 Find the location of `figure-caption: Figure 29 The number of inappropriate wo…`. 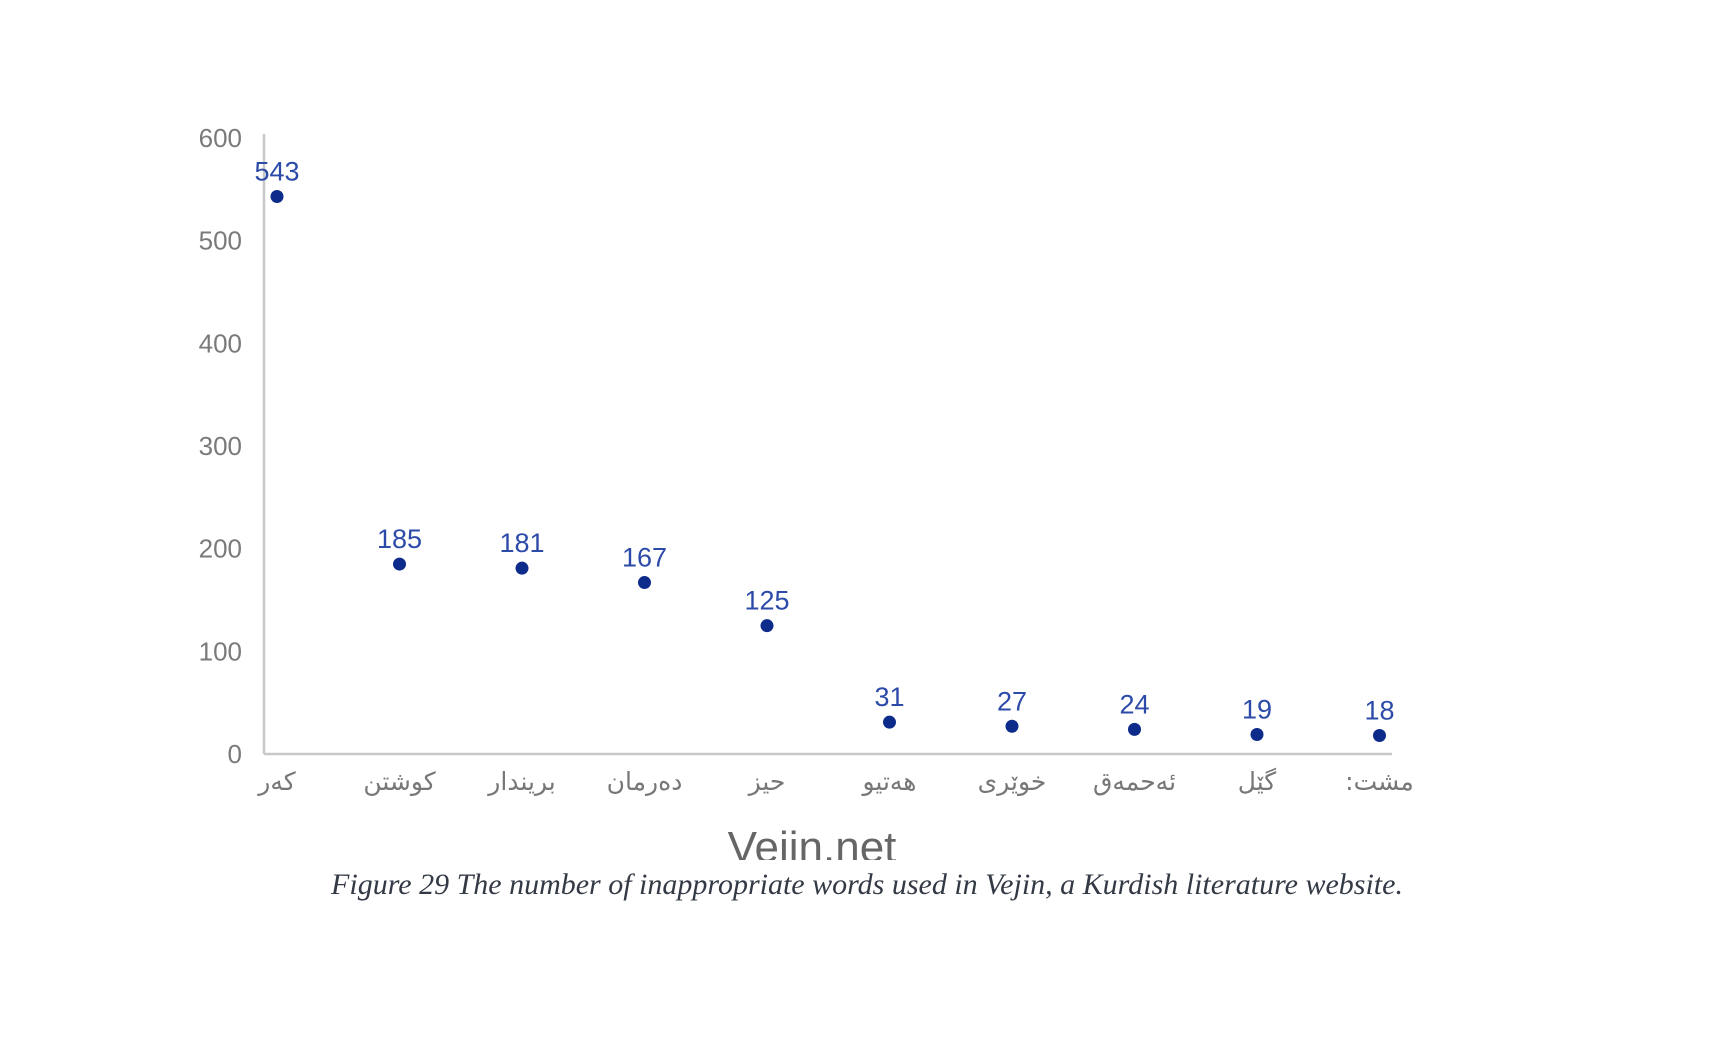

figure-caption: Figure 29 The number of inappropriate wo… is located at coordinates (867, 884).